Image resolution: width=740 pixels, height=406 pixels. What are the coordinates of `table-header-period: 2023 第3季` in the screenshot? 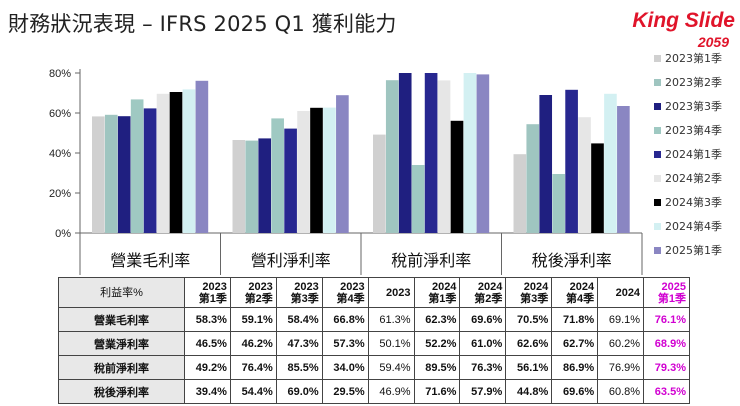 It's located at (299, 292).